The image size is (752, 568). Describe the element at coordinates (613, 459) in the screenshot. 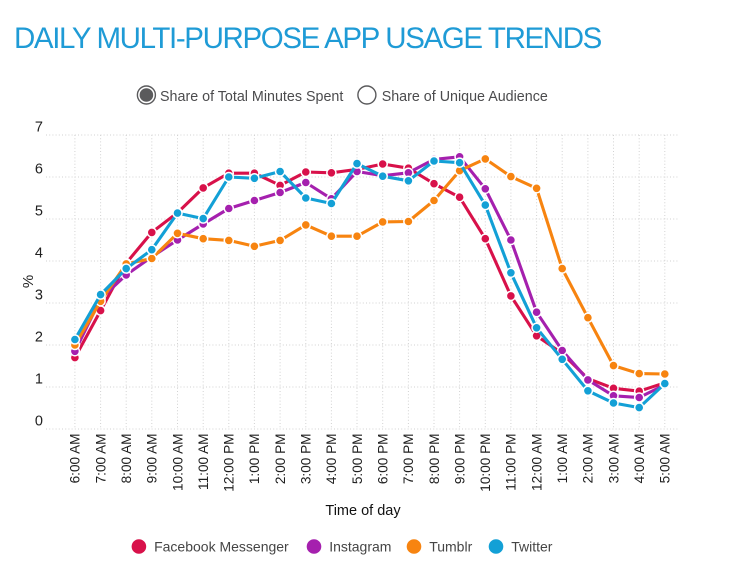

I see `svg-text: 3:00 AM` at that location.